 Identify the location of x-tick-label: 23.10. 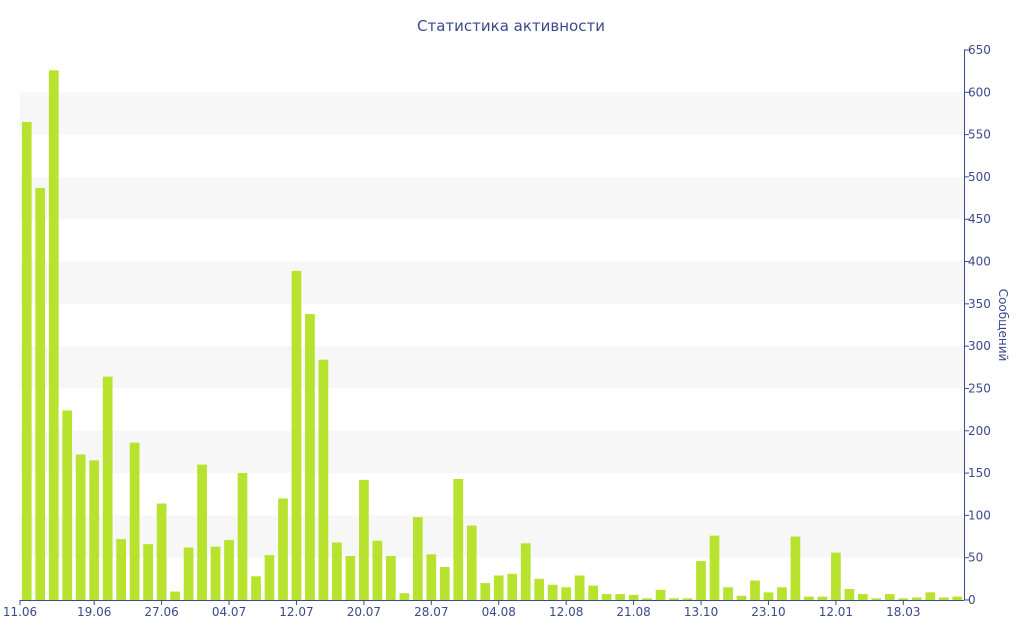
(768, 612).